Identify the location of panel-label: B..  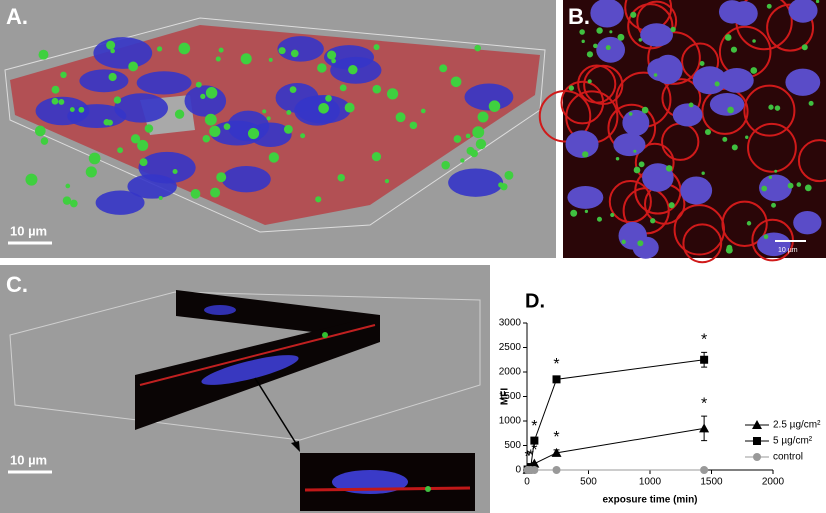
(579, 16).